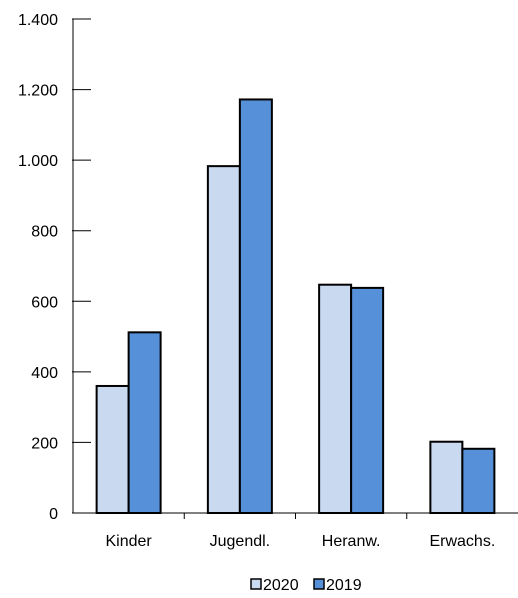  Describe the element at coordinates (462, 541) in the screenshot. I see `category-label: Erwachs.` at that location.